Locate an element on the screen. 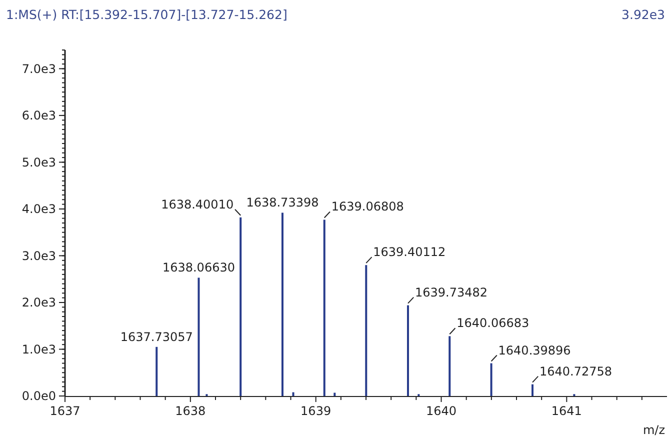 Image resolution: width=671 pixels, height=442 pixels. chart-title: 1:MS(+) RT:[15.392-15.707]-[13.727-15.262] is located at coordinates (147, 14).